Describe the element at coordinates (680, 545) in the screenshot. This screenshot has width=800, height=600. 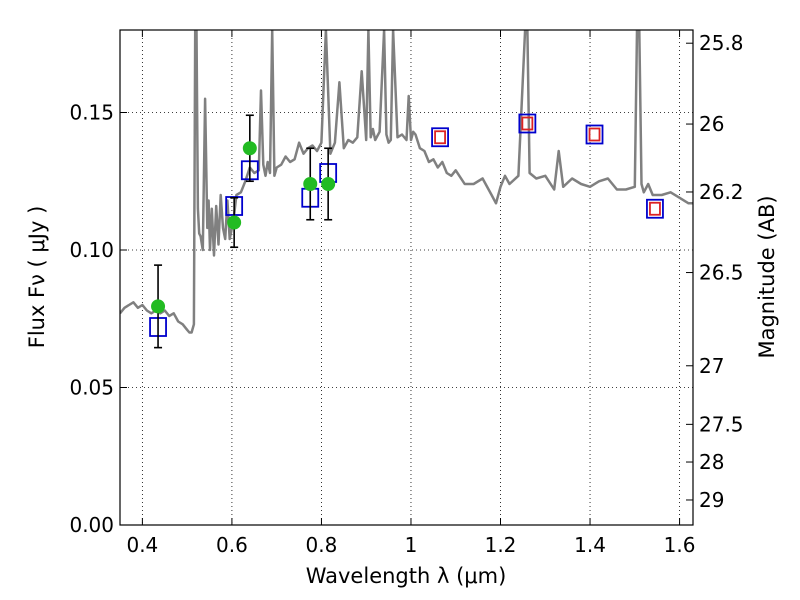
I see `x-tick-label: 1.6` at that location.